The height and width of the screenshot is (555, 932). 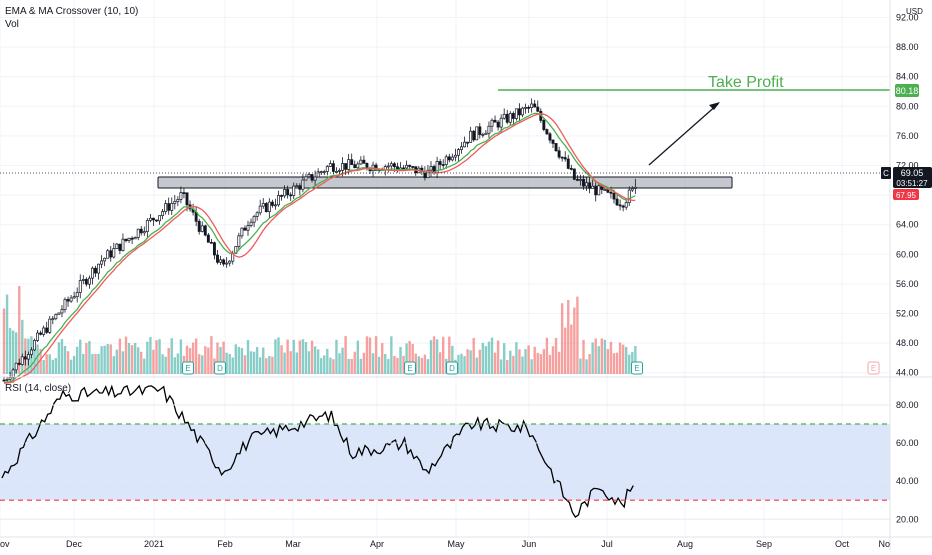 What do you see at coordinates (907, 18) in the screenshot?
I see `price-tick-label: 92.00` at bounding box center [907, 18].